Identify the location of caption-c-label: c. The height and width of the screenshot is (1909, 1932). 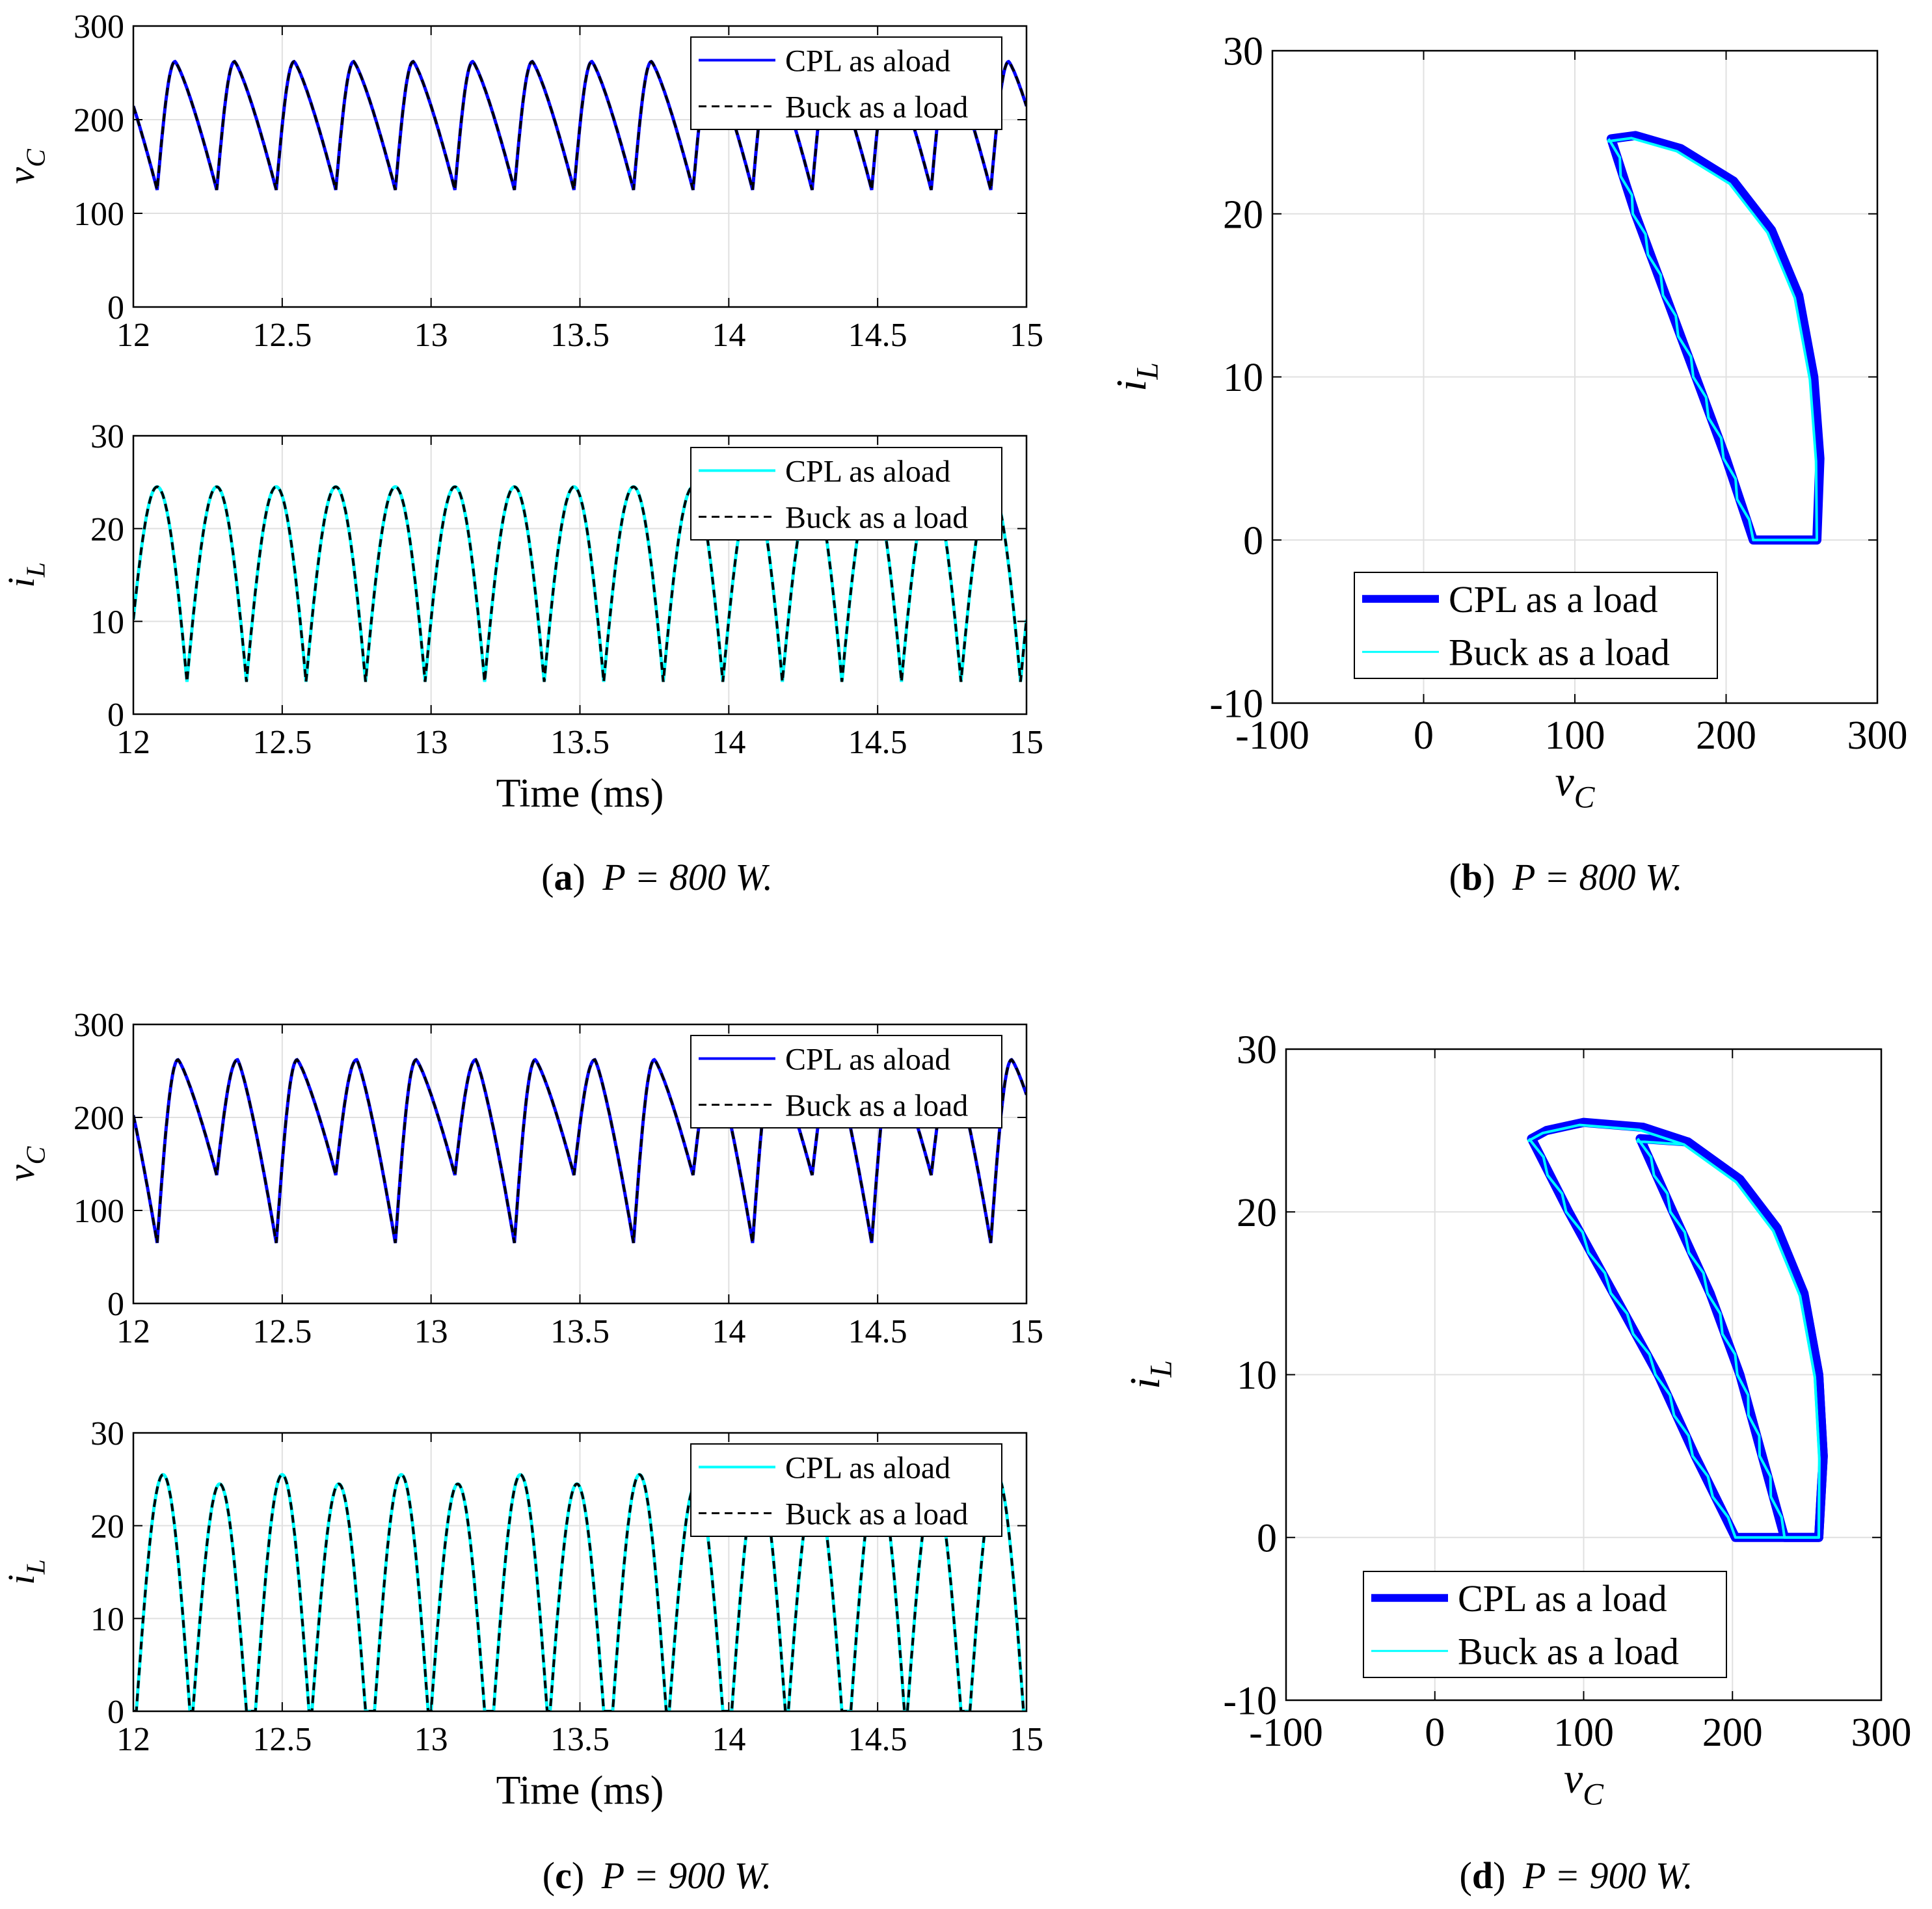
(563, 1875).